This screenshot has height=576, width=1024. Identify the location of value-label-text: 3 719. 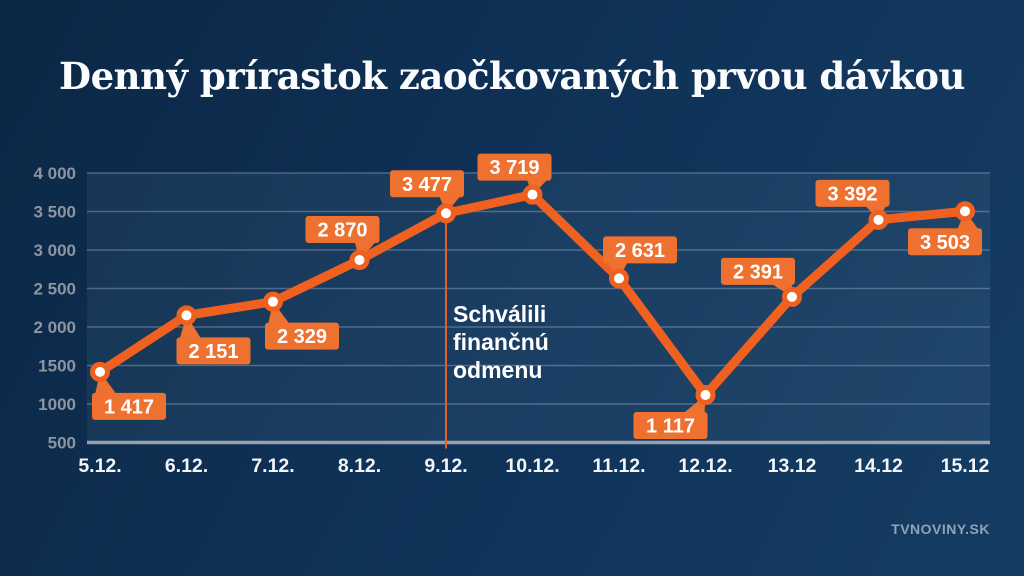
(514, 168).